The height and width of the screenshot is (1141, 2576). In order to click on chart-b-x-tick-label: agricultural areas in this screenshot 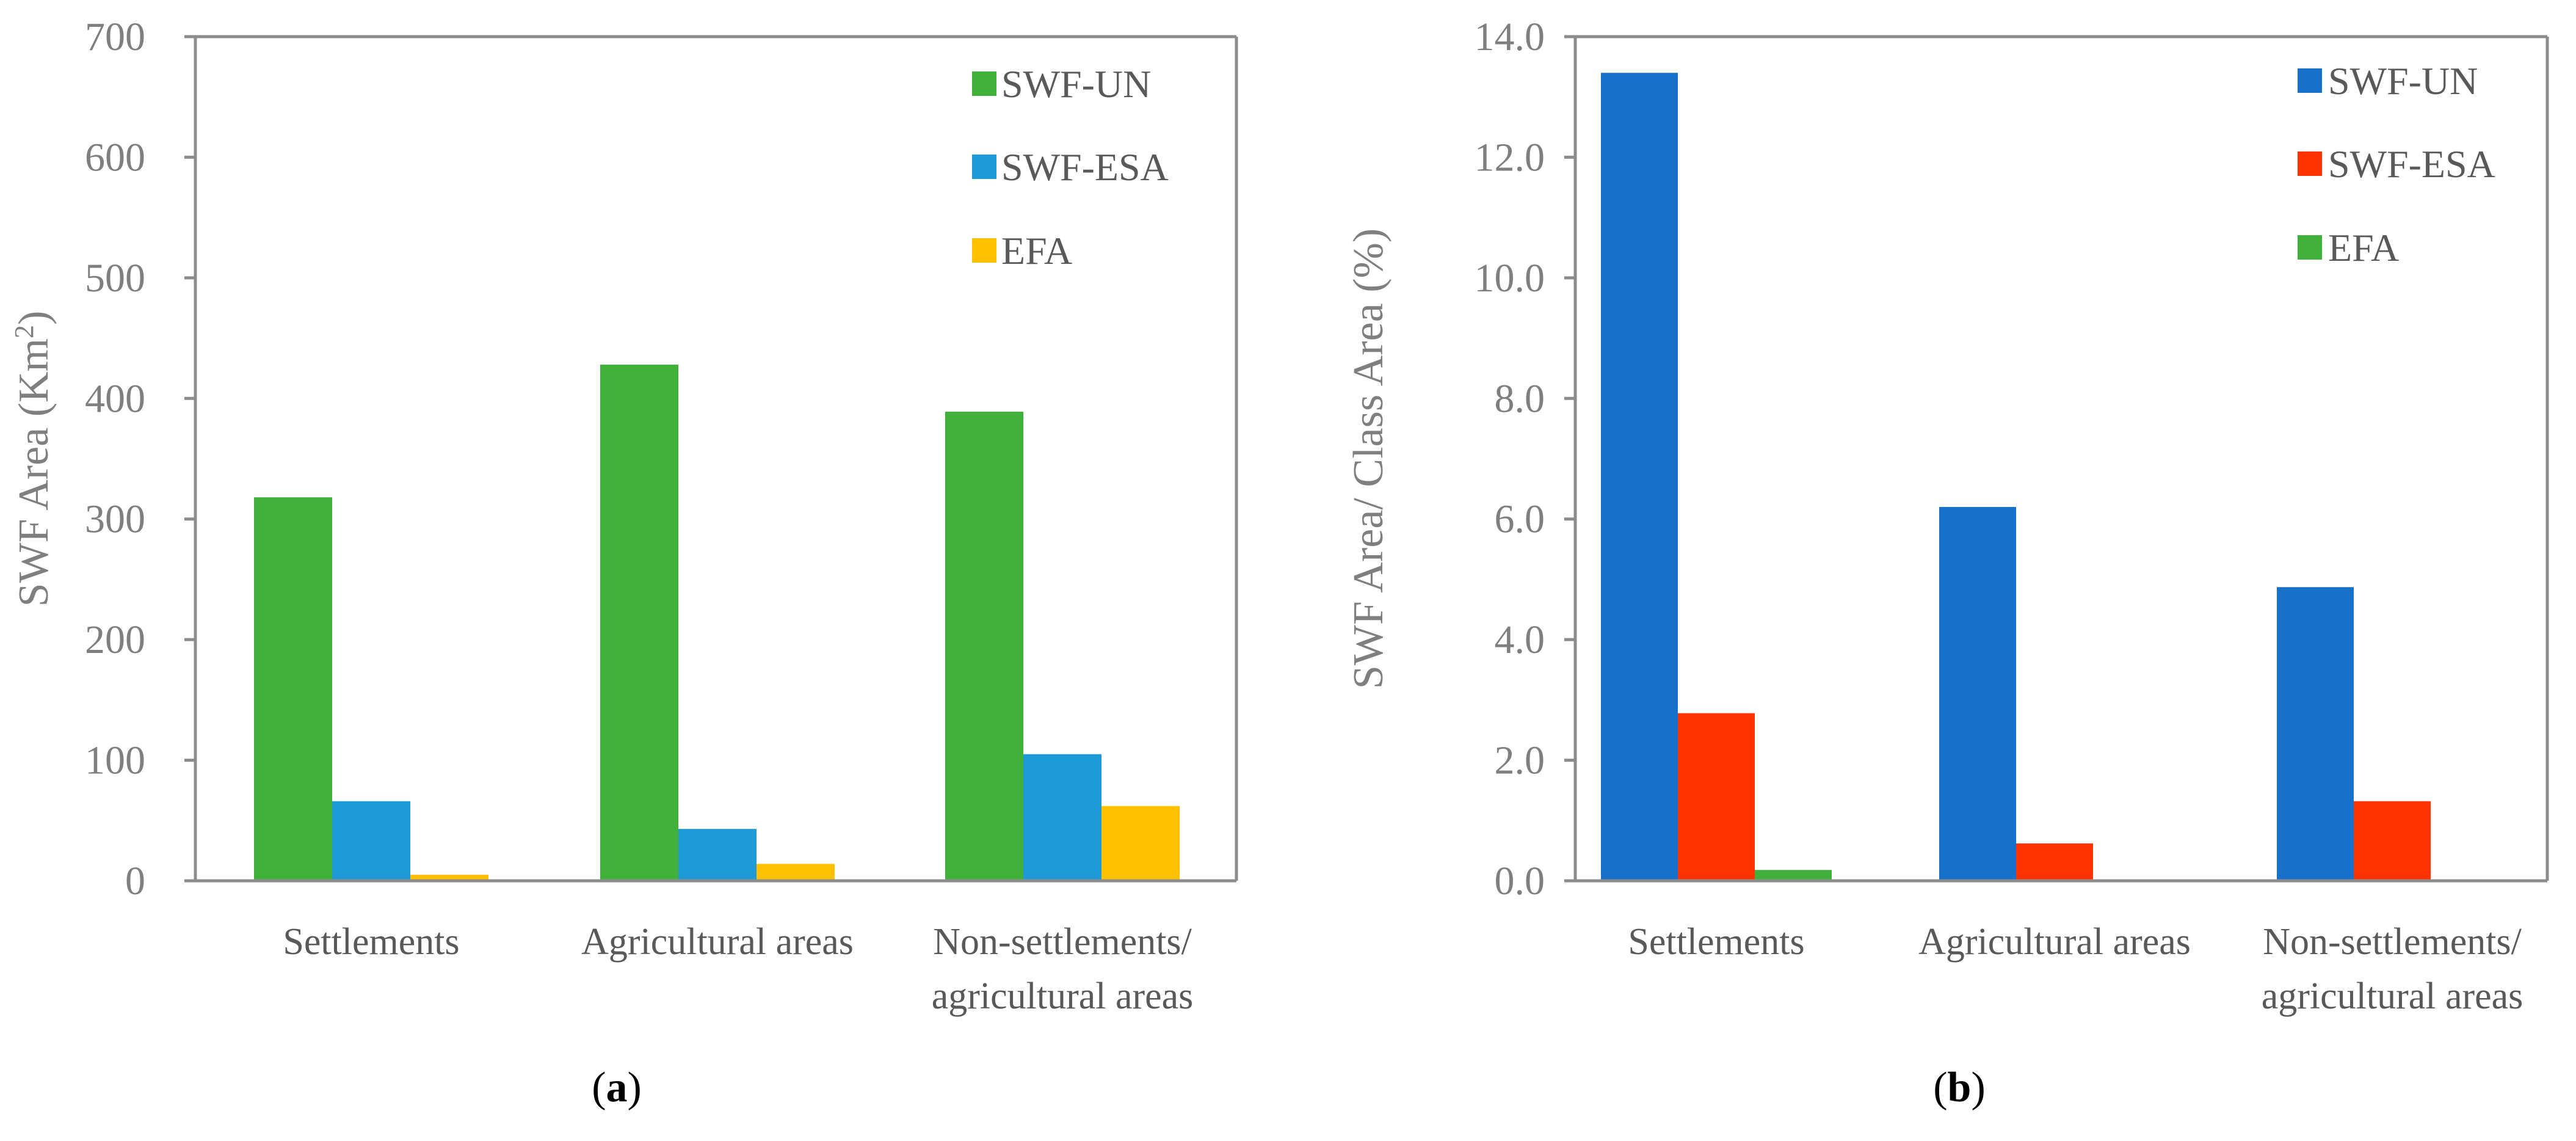, I will do `click(2392, 996)`.